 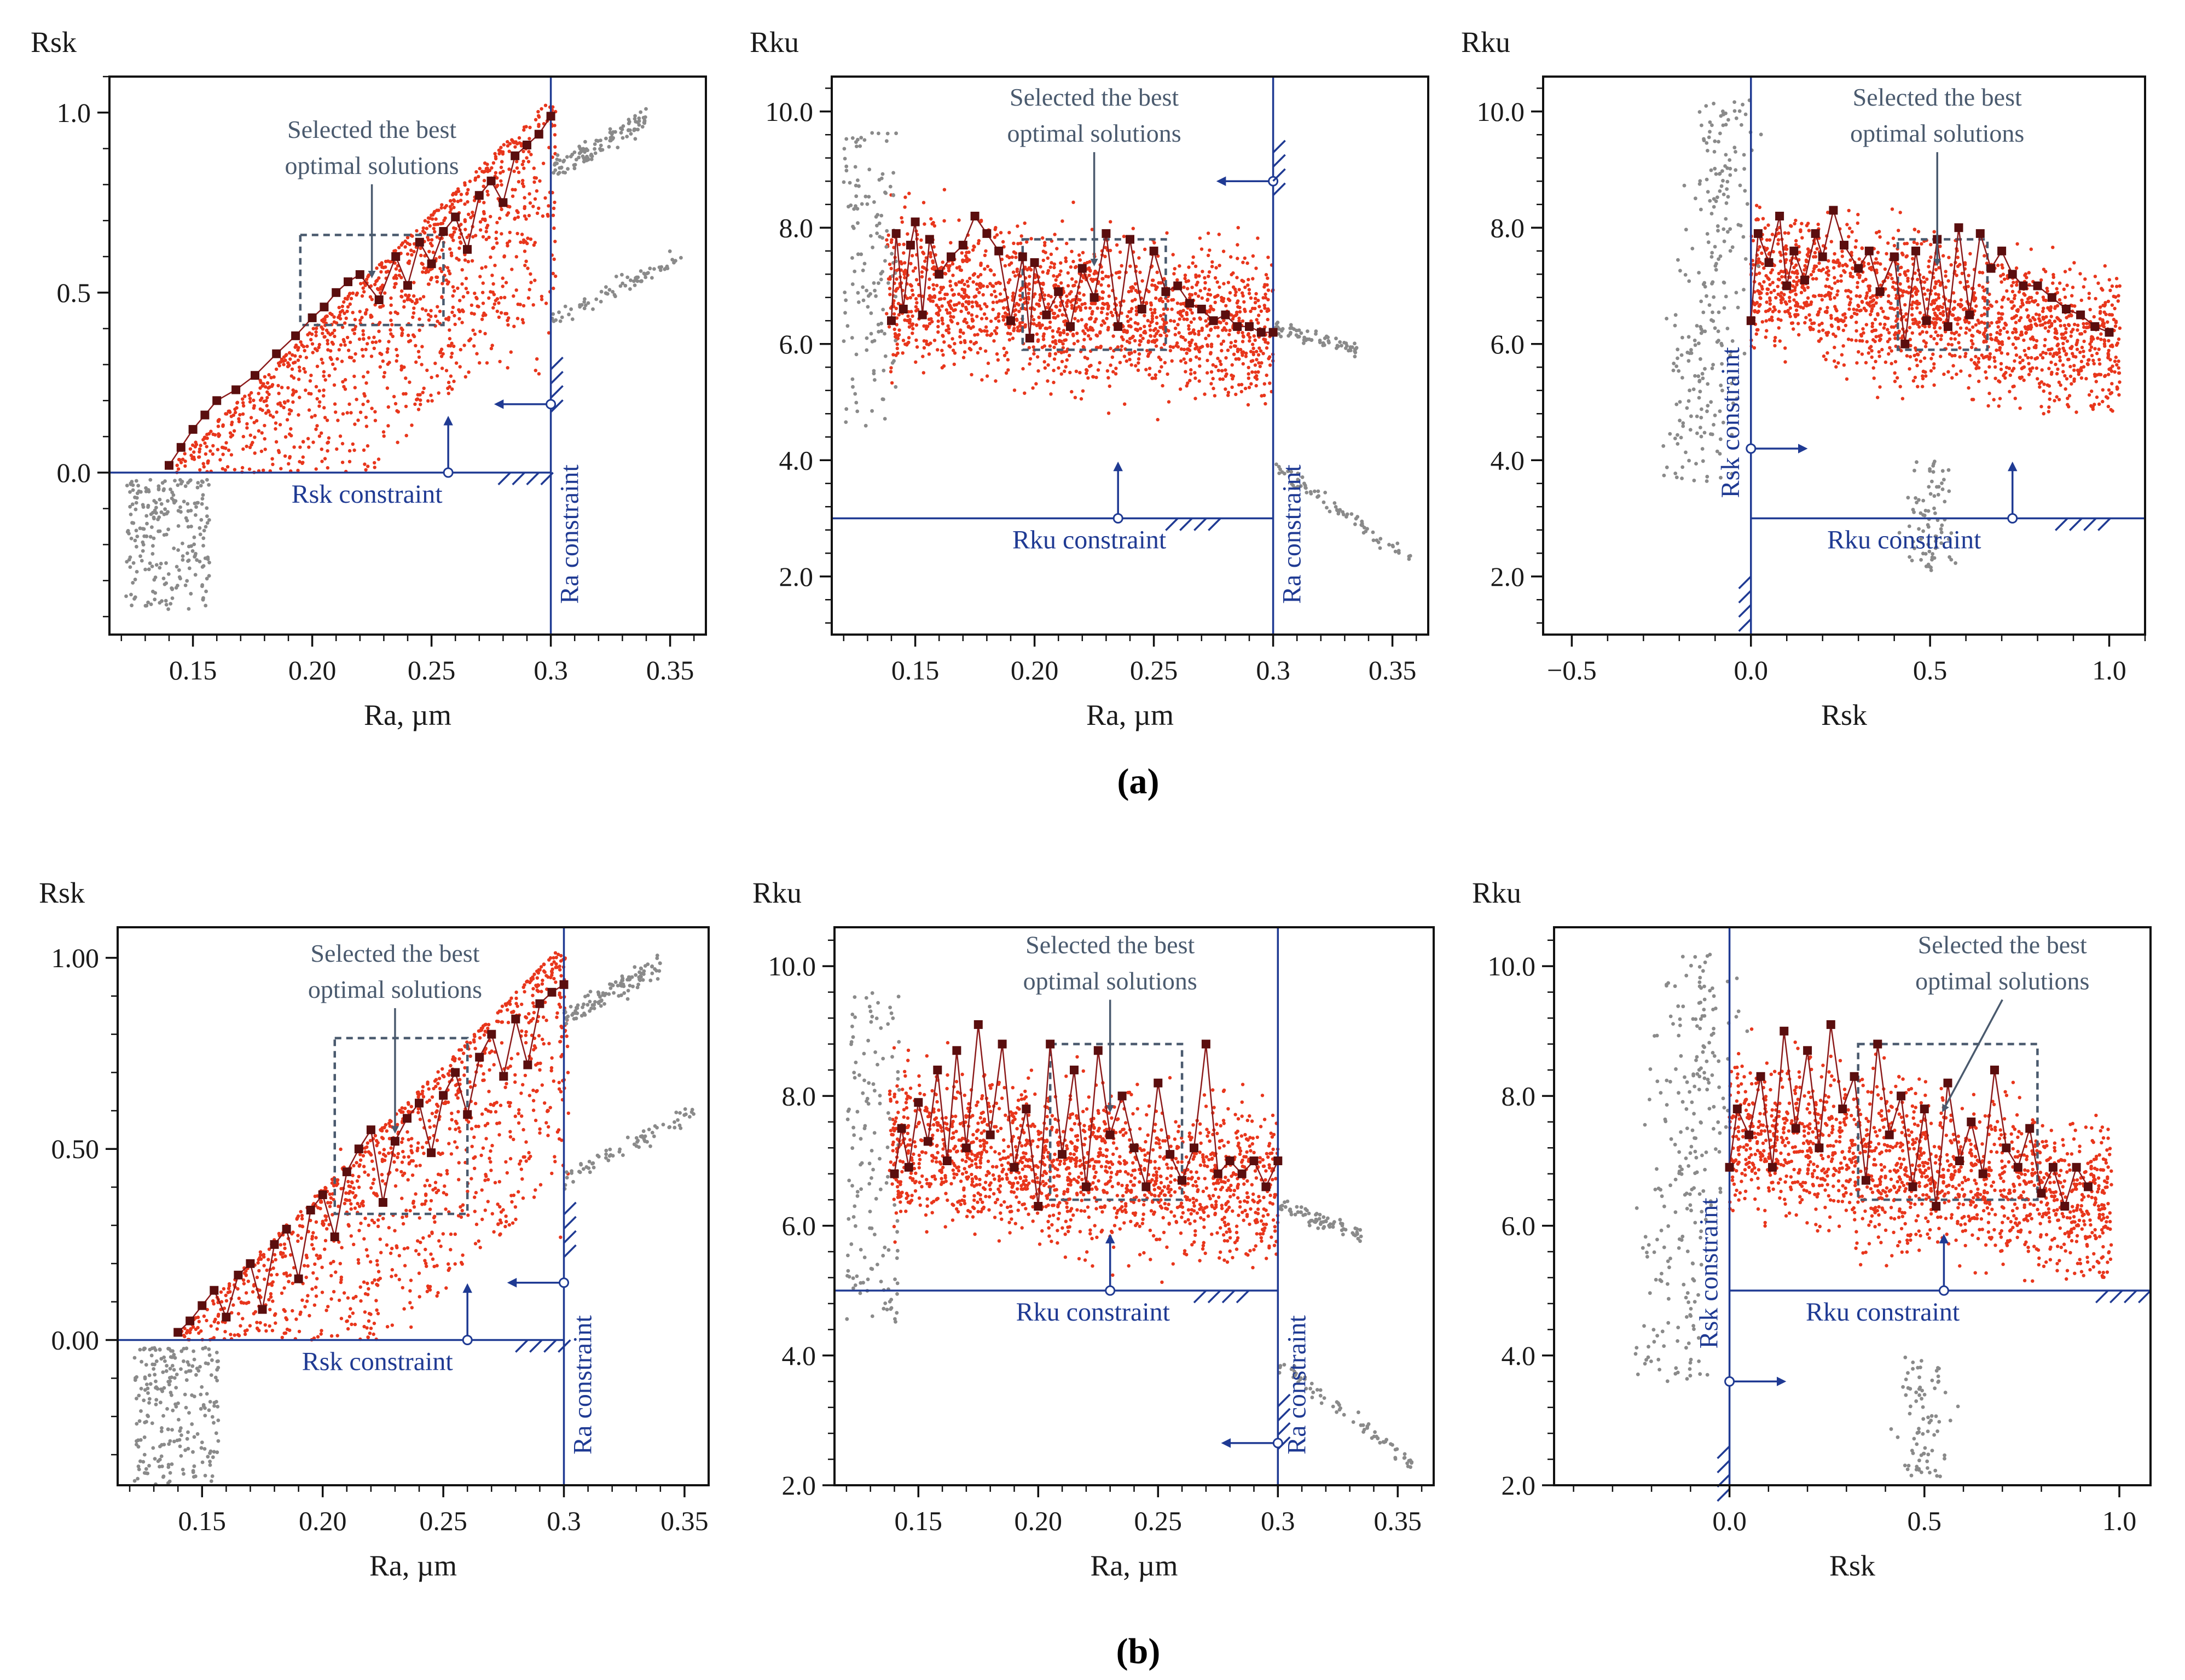 I want to click on y-tick-label: 8.0, so click(x=796, y=227).